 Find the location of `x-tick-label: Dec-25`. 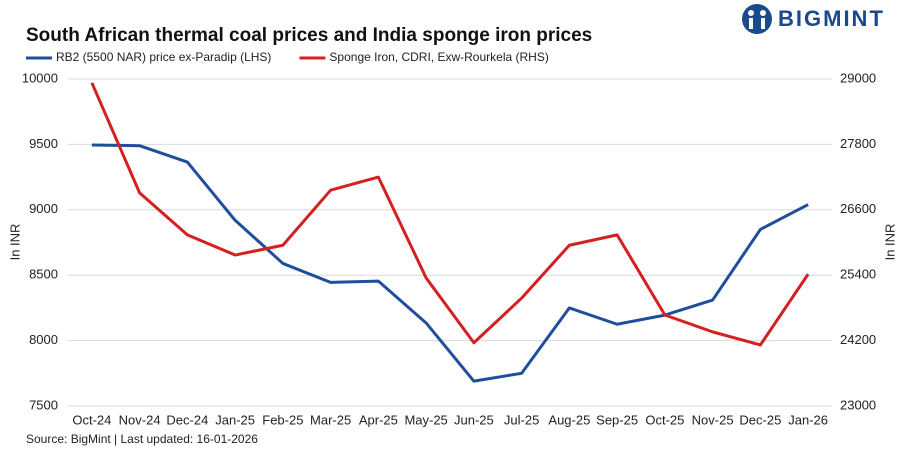

x-tick-label: Dec-25 is located at coordinates (760, 419).